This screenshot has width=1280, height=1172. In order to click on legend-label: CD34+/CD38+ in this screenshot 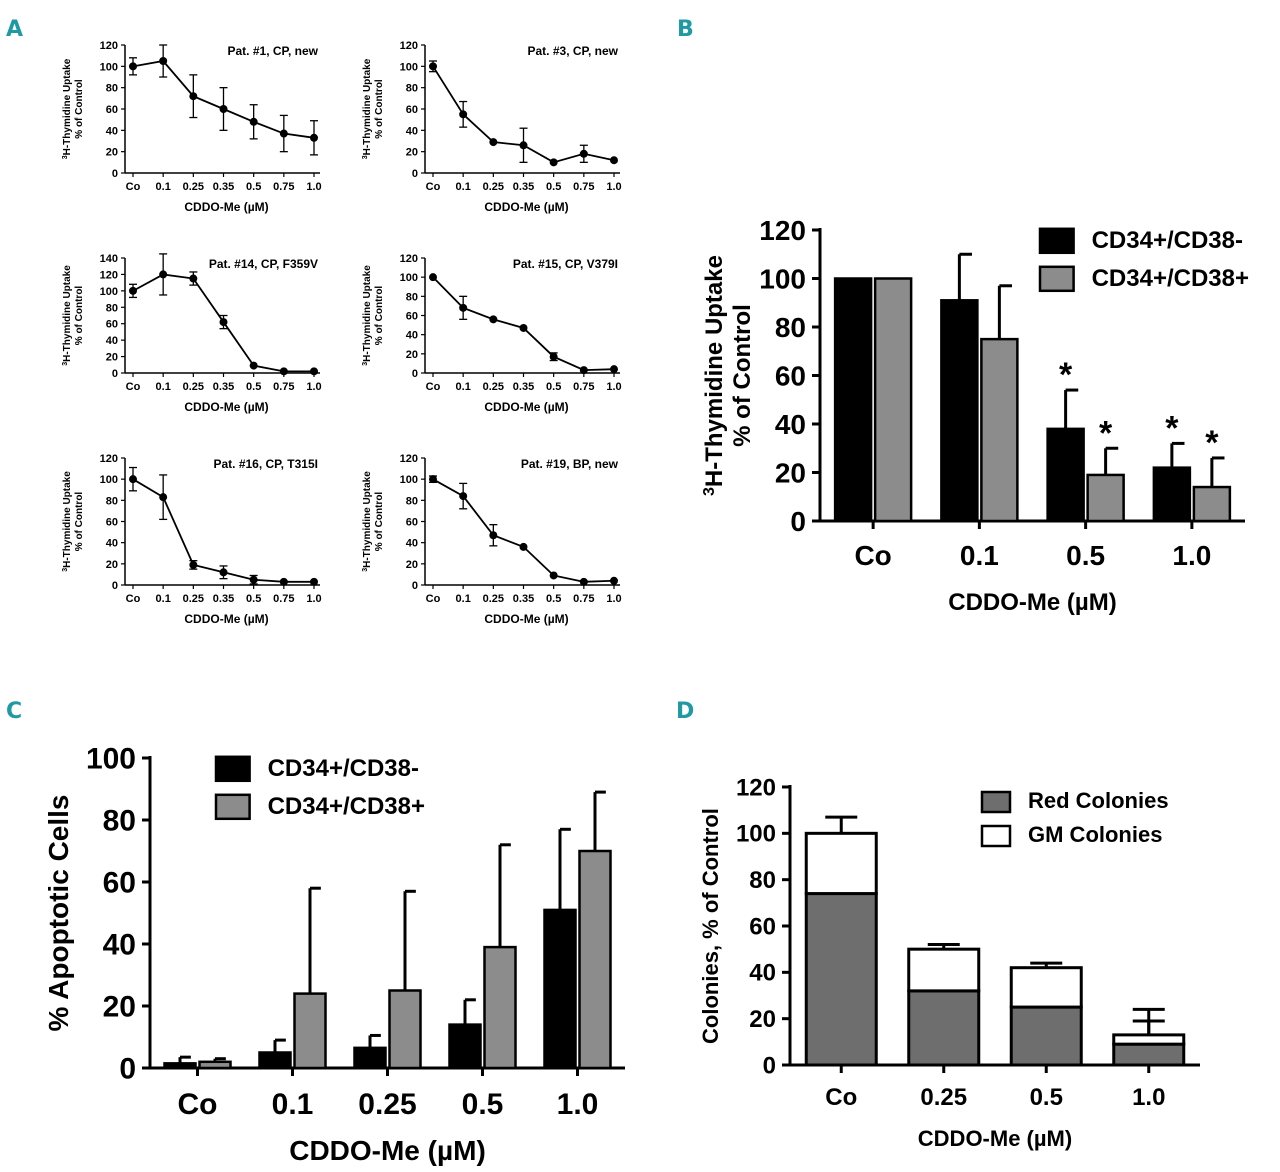, I will do `click(1170, 278)`.